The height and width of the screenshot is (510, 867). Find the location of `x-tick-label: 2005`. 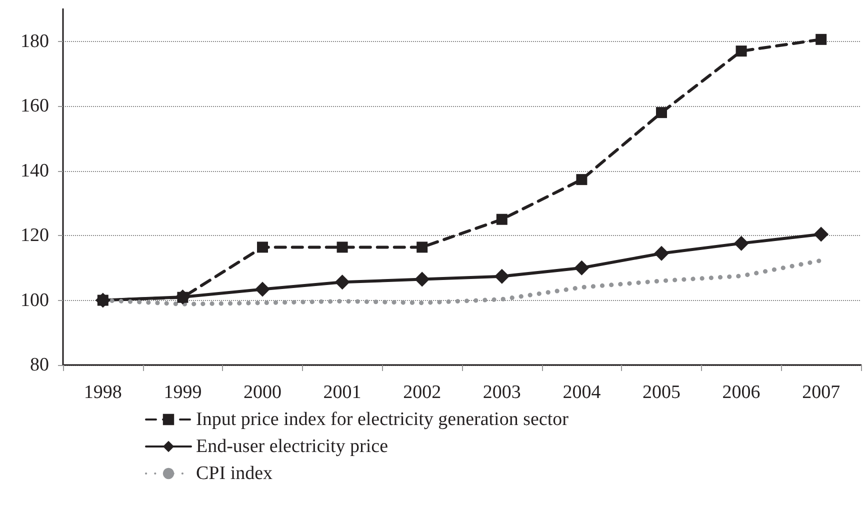

x-tick-label: 2005 is located at coordinates (661, 392).